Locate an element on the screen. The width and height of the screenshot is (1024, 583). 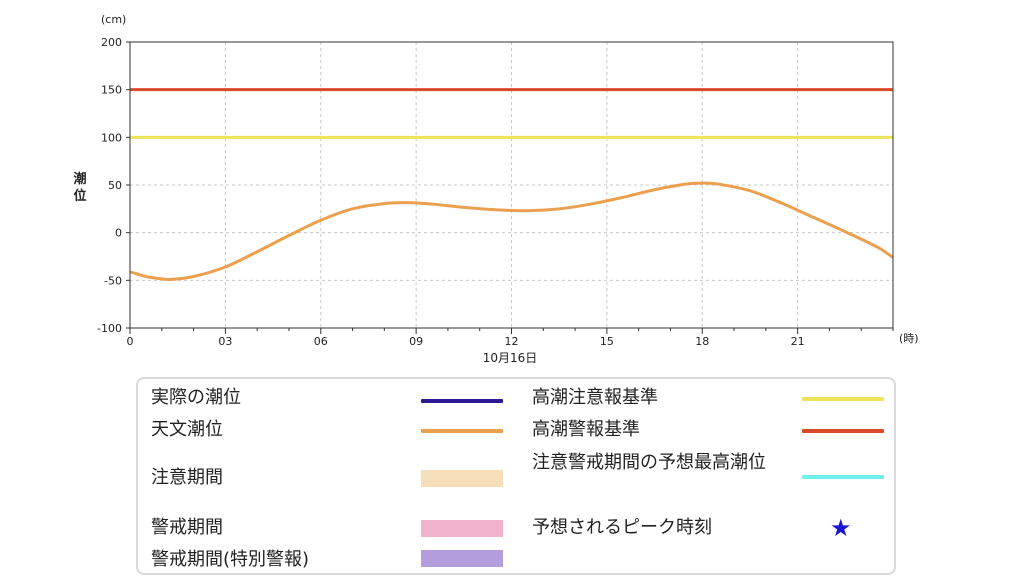
series-line-astronomical-tide is located at coordinates (511, 231).